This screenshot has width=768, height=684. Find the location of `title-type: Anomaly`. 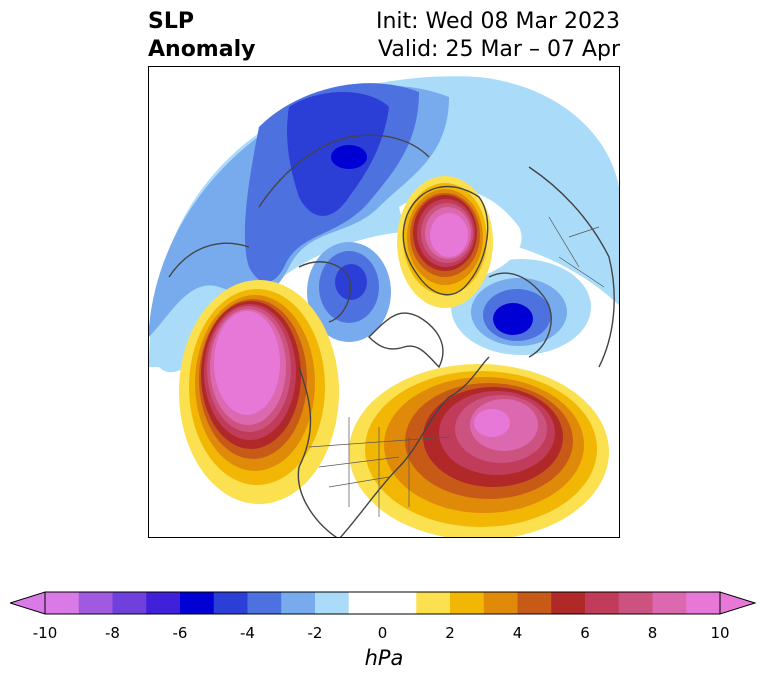

title-type: Anomaly is located at coordinates (202, 49).